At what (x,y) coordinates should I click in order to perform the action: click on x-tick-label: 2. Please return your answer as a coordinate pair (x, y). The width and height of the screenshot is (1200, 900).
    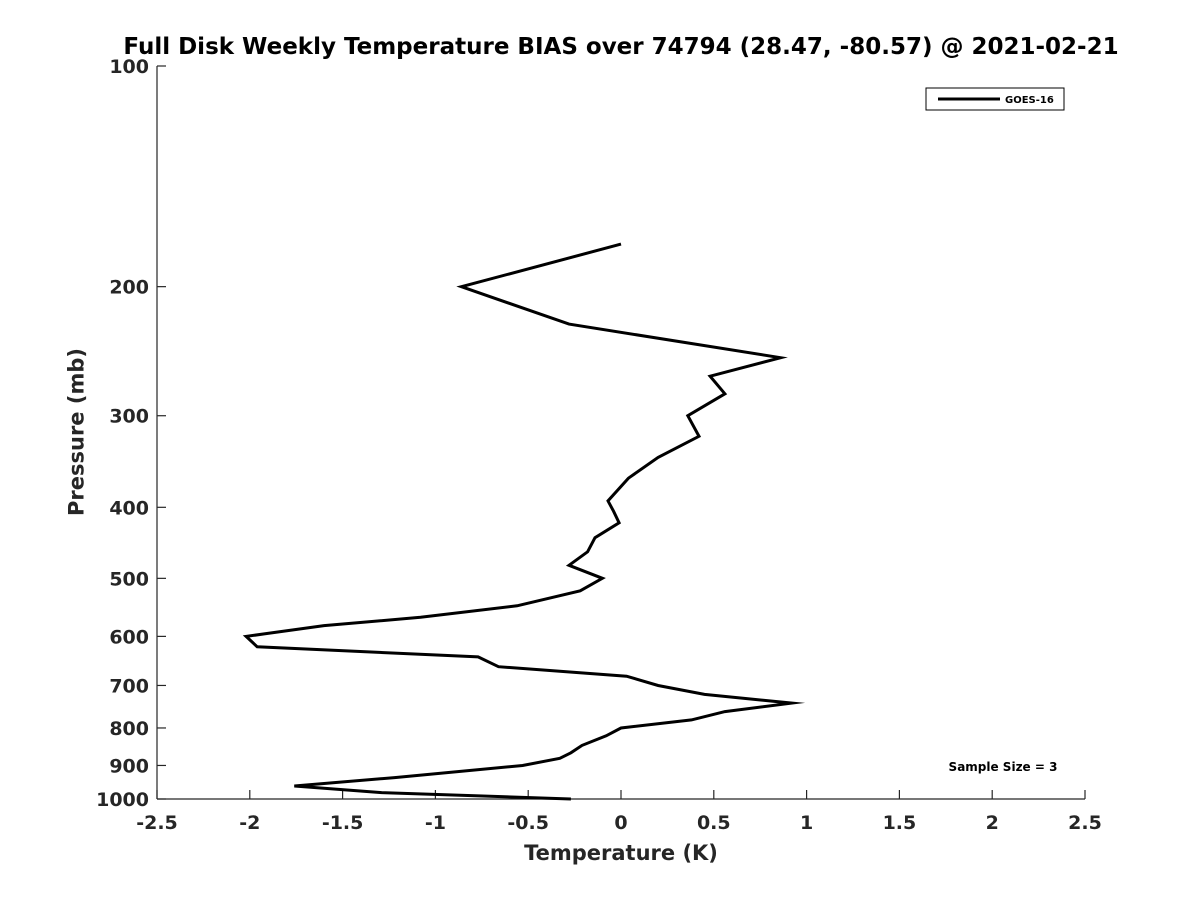
    Looking at the image, I should click on (992, 823).